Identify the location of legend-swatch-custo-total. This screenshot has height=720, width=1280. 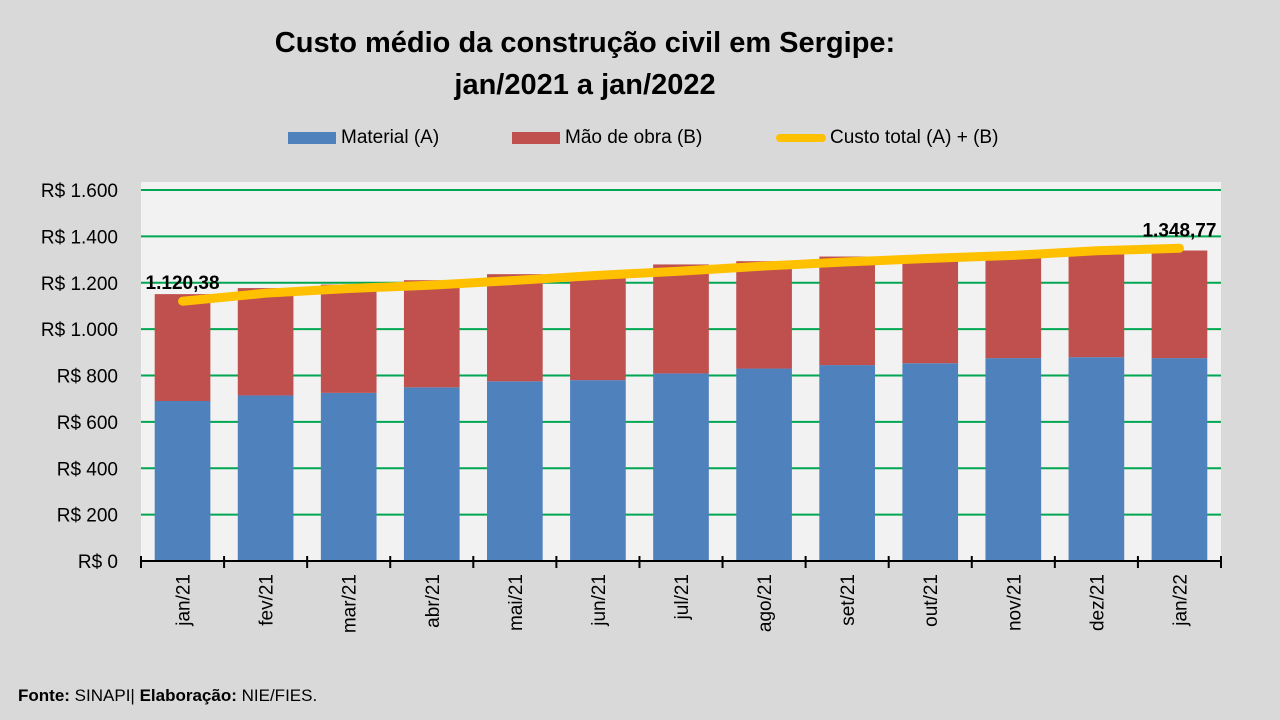
(801, 138).